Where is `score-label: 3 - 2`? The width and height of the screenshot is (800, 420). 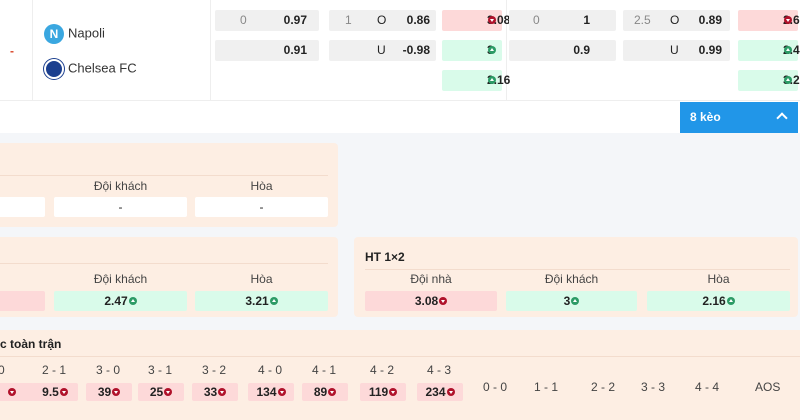
score-label: 3 - 2 is located at coordinates (214, 370).